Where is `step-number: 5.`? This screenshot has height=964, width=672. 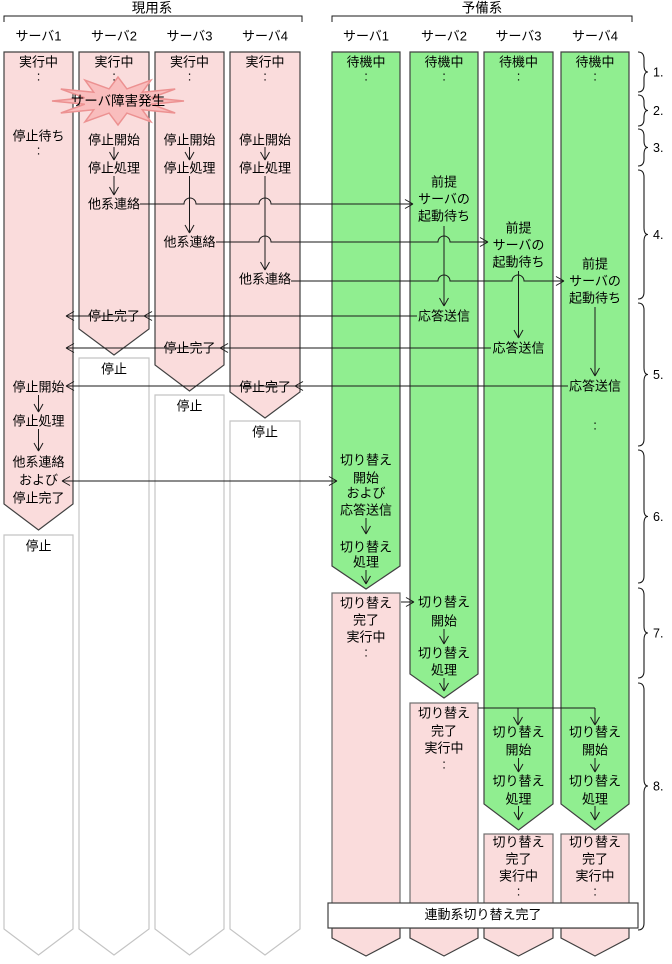 step-number: 5. is located at coordinates (658, 375).